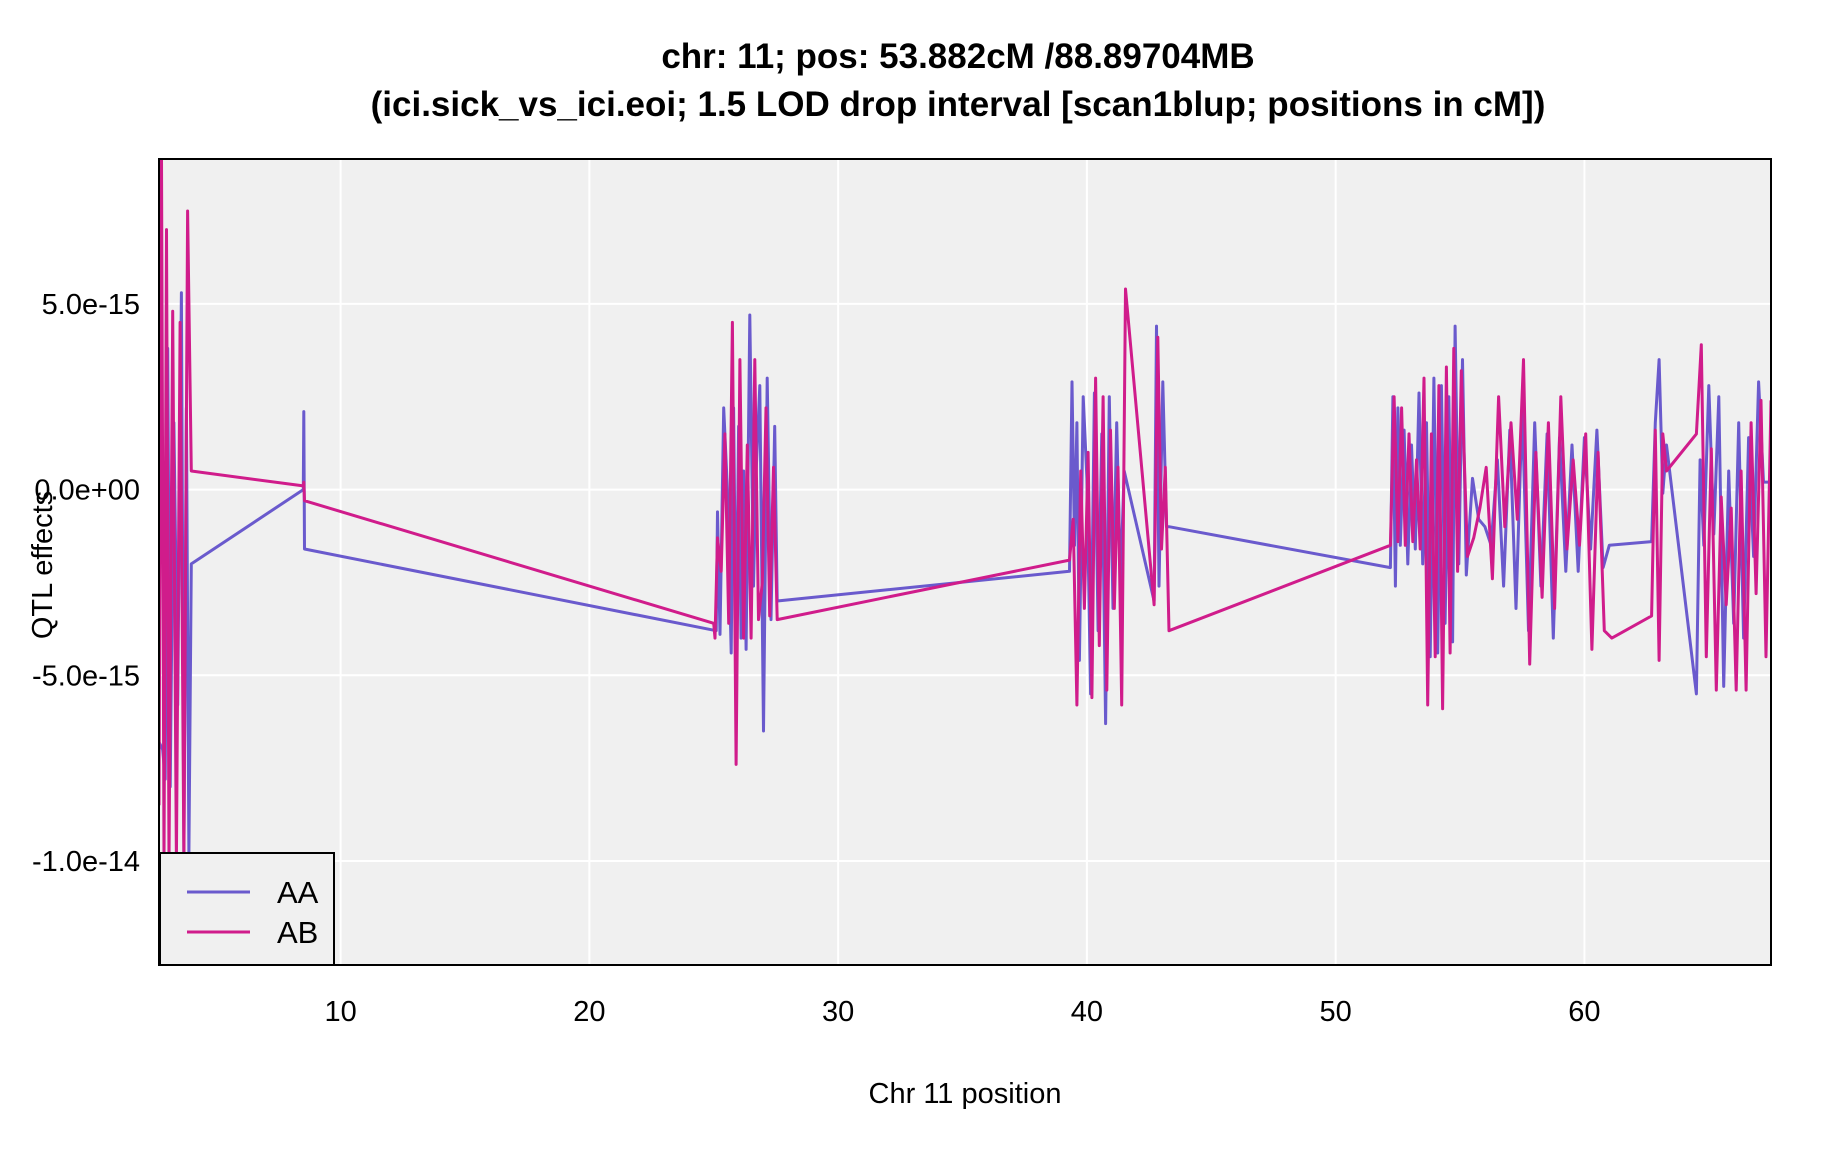 The width and height of the screenshot is (1824, 1152). What do you see at coordinates (87, 491) in the screenshot?
I see `y-tick-label: 0.0e+00` at bounding box center [87, 491].